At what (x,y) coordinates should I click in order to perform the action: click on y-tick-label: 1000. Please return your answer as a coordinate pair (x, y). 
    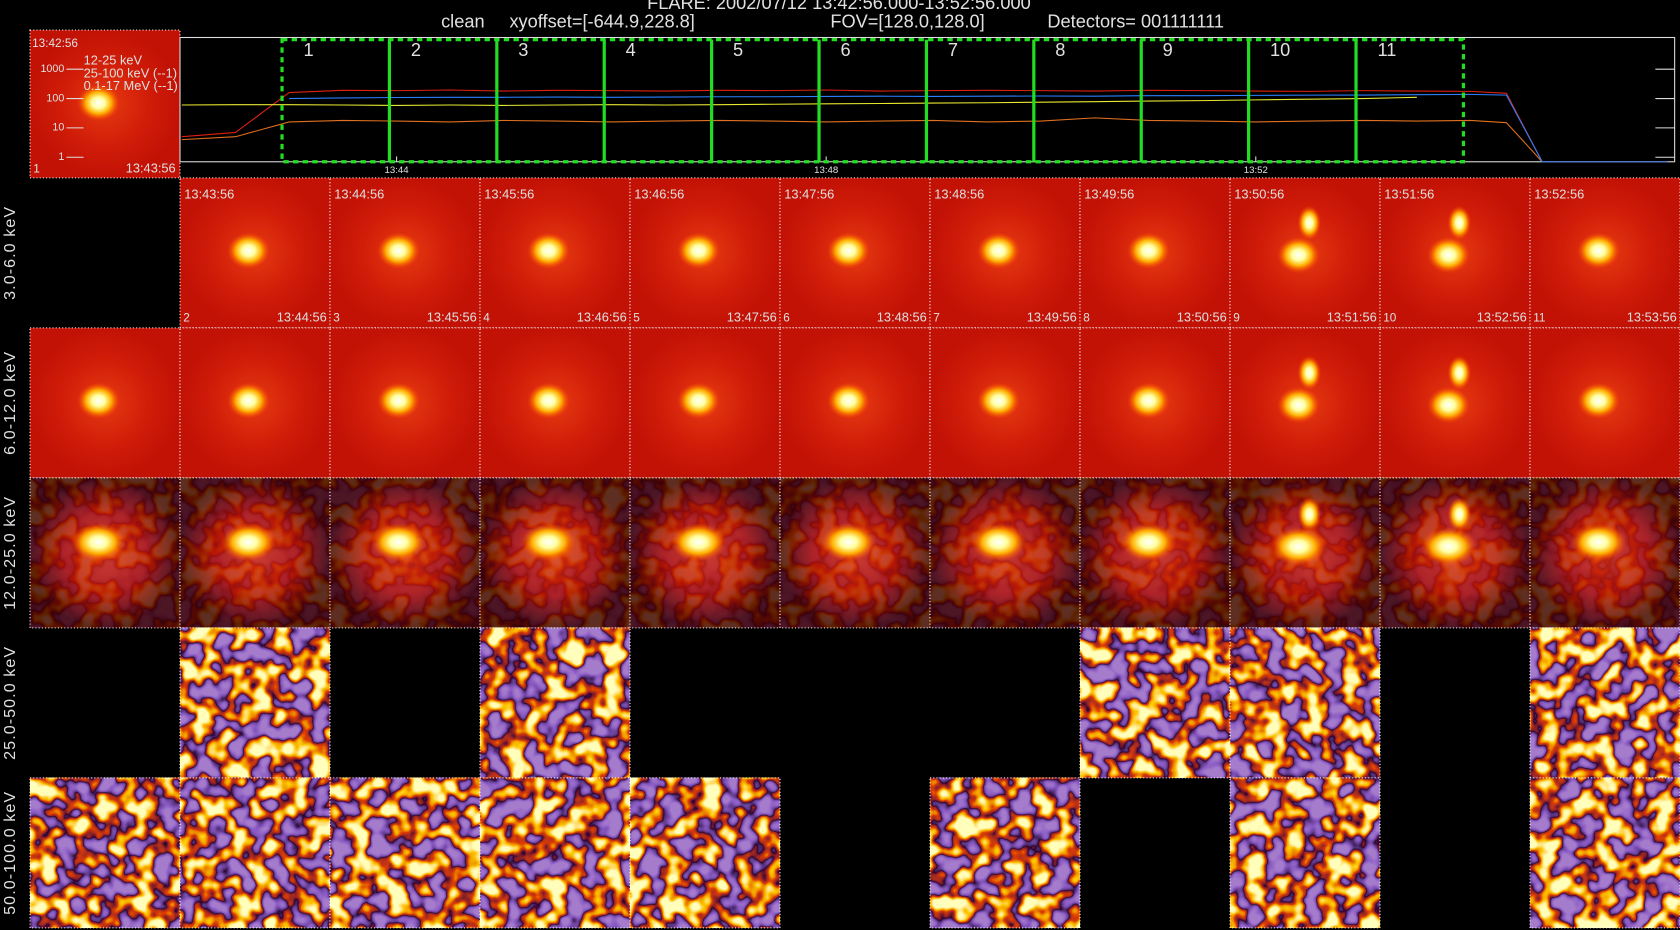
    Looking at the image, I should click on (52, 69).